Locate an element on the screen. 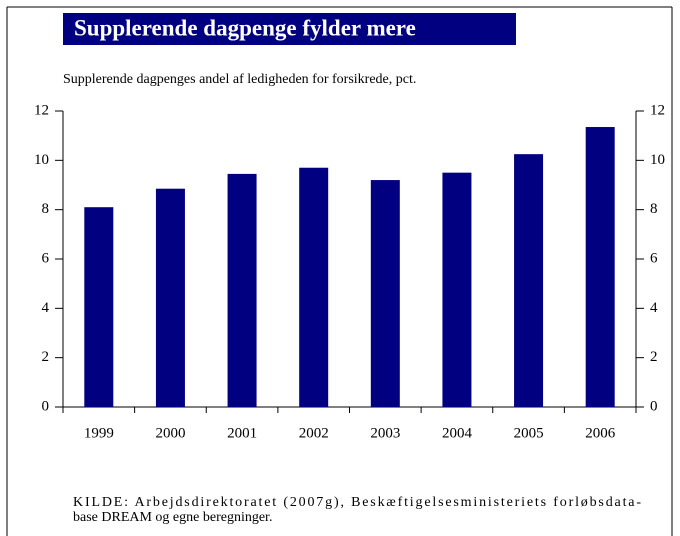  y-tick-label: 10 is located at coordinates (41, 160).